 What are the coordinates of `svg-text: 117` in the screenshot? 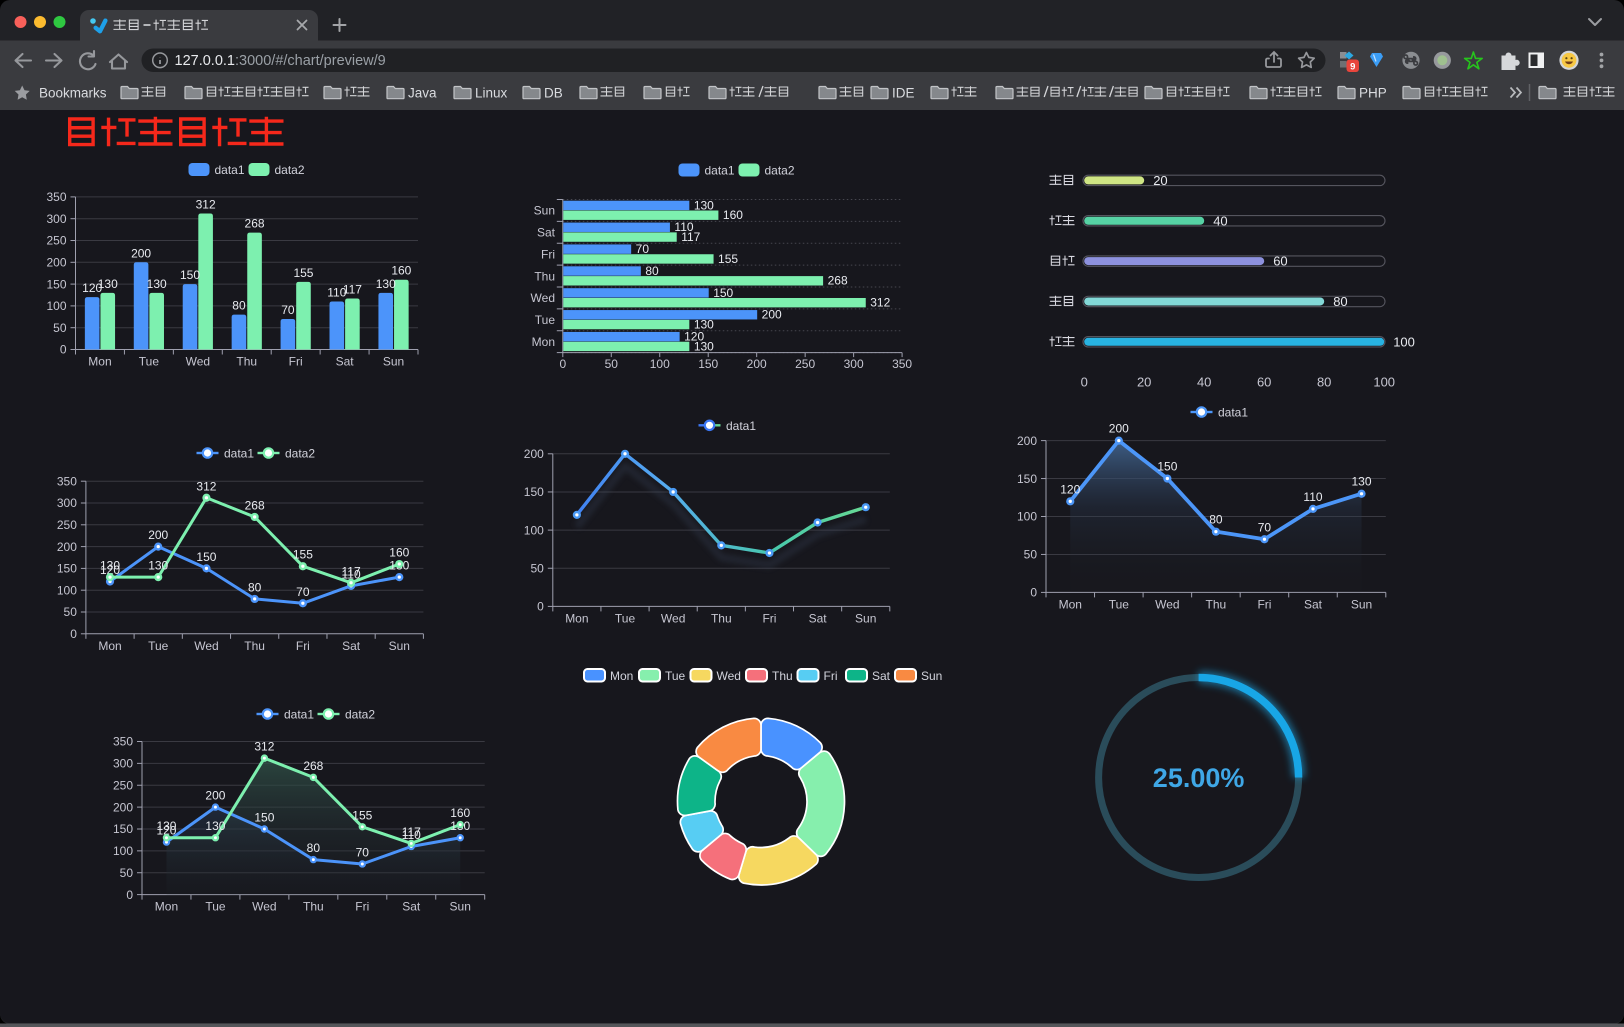 It's located at (411, 832).